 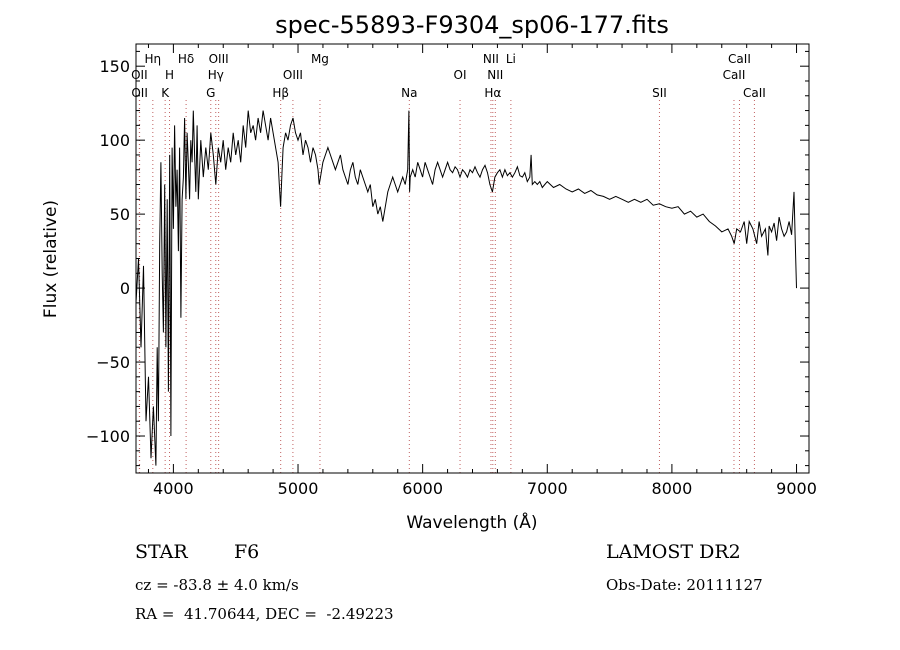 What do you see at coordinates (684, 585) in the screenshot?
I see `observation-date: Obs-Date: 20111127` at bounding box center [684, 585].